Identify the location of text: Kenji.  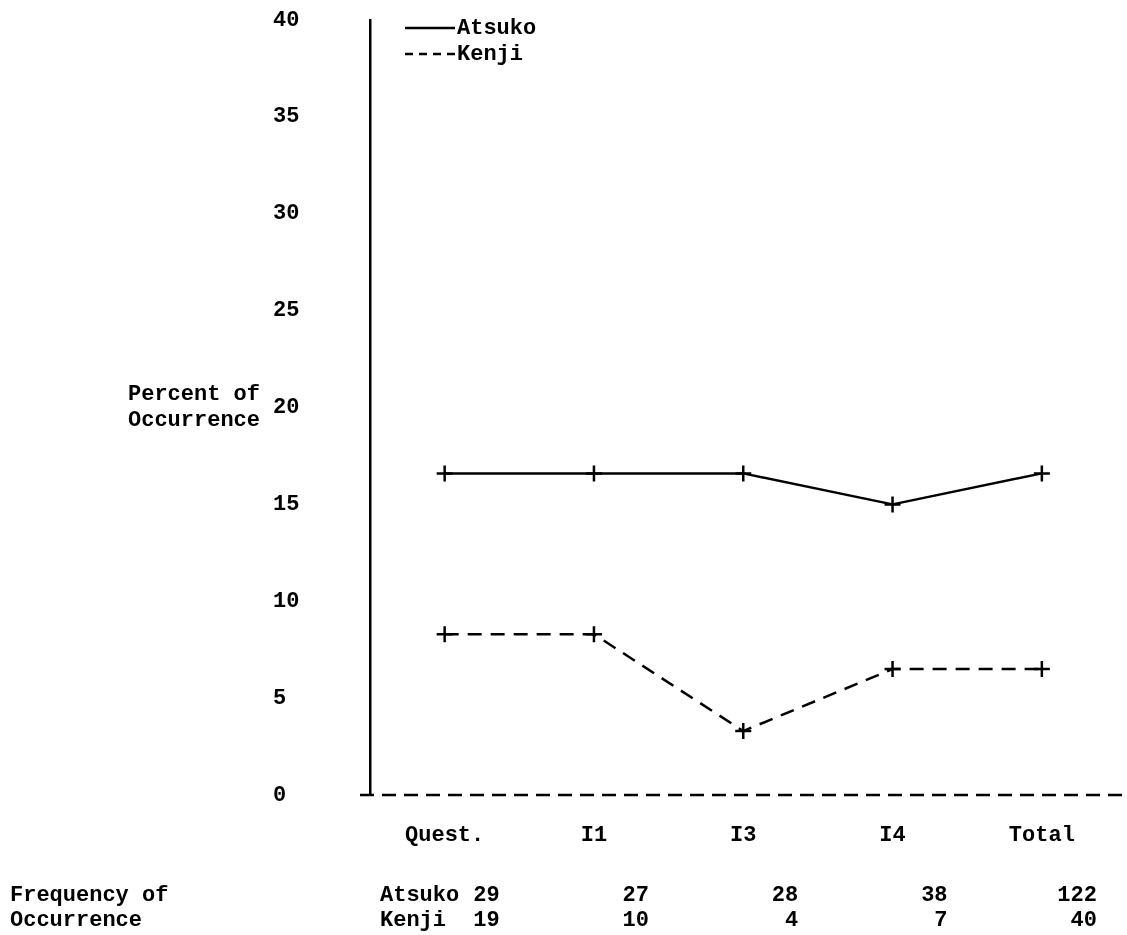
(413, 920).